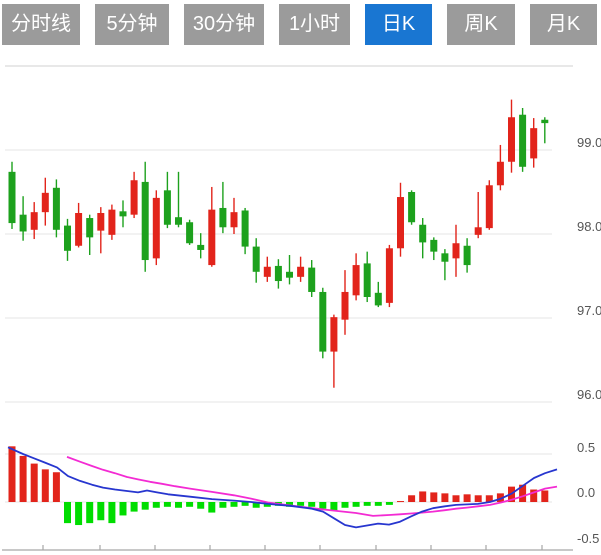 The image size is (601, 555). What do you see at coordinates (224, 24) in the screenshot?
I see `tab-30min: 30分钟` at bounding box center [224, 24].